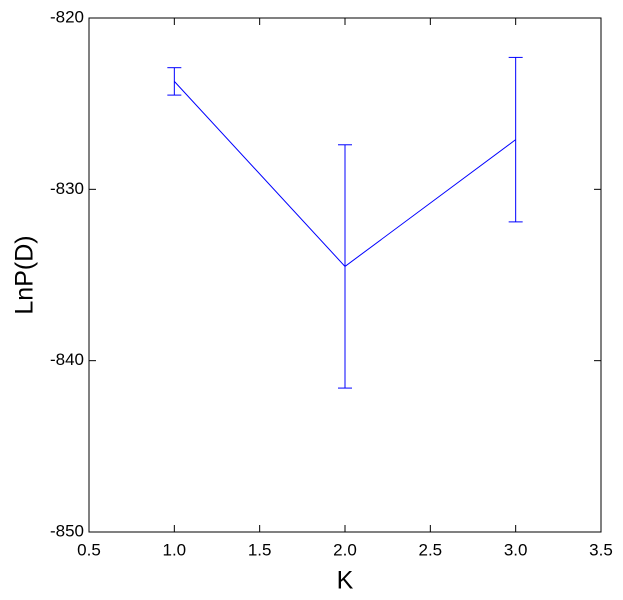  I want to click on x-tick-label: 3.0, so click(516, 549).